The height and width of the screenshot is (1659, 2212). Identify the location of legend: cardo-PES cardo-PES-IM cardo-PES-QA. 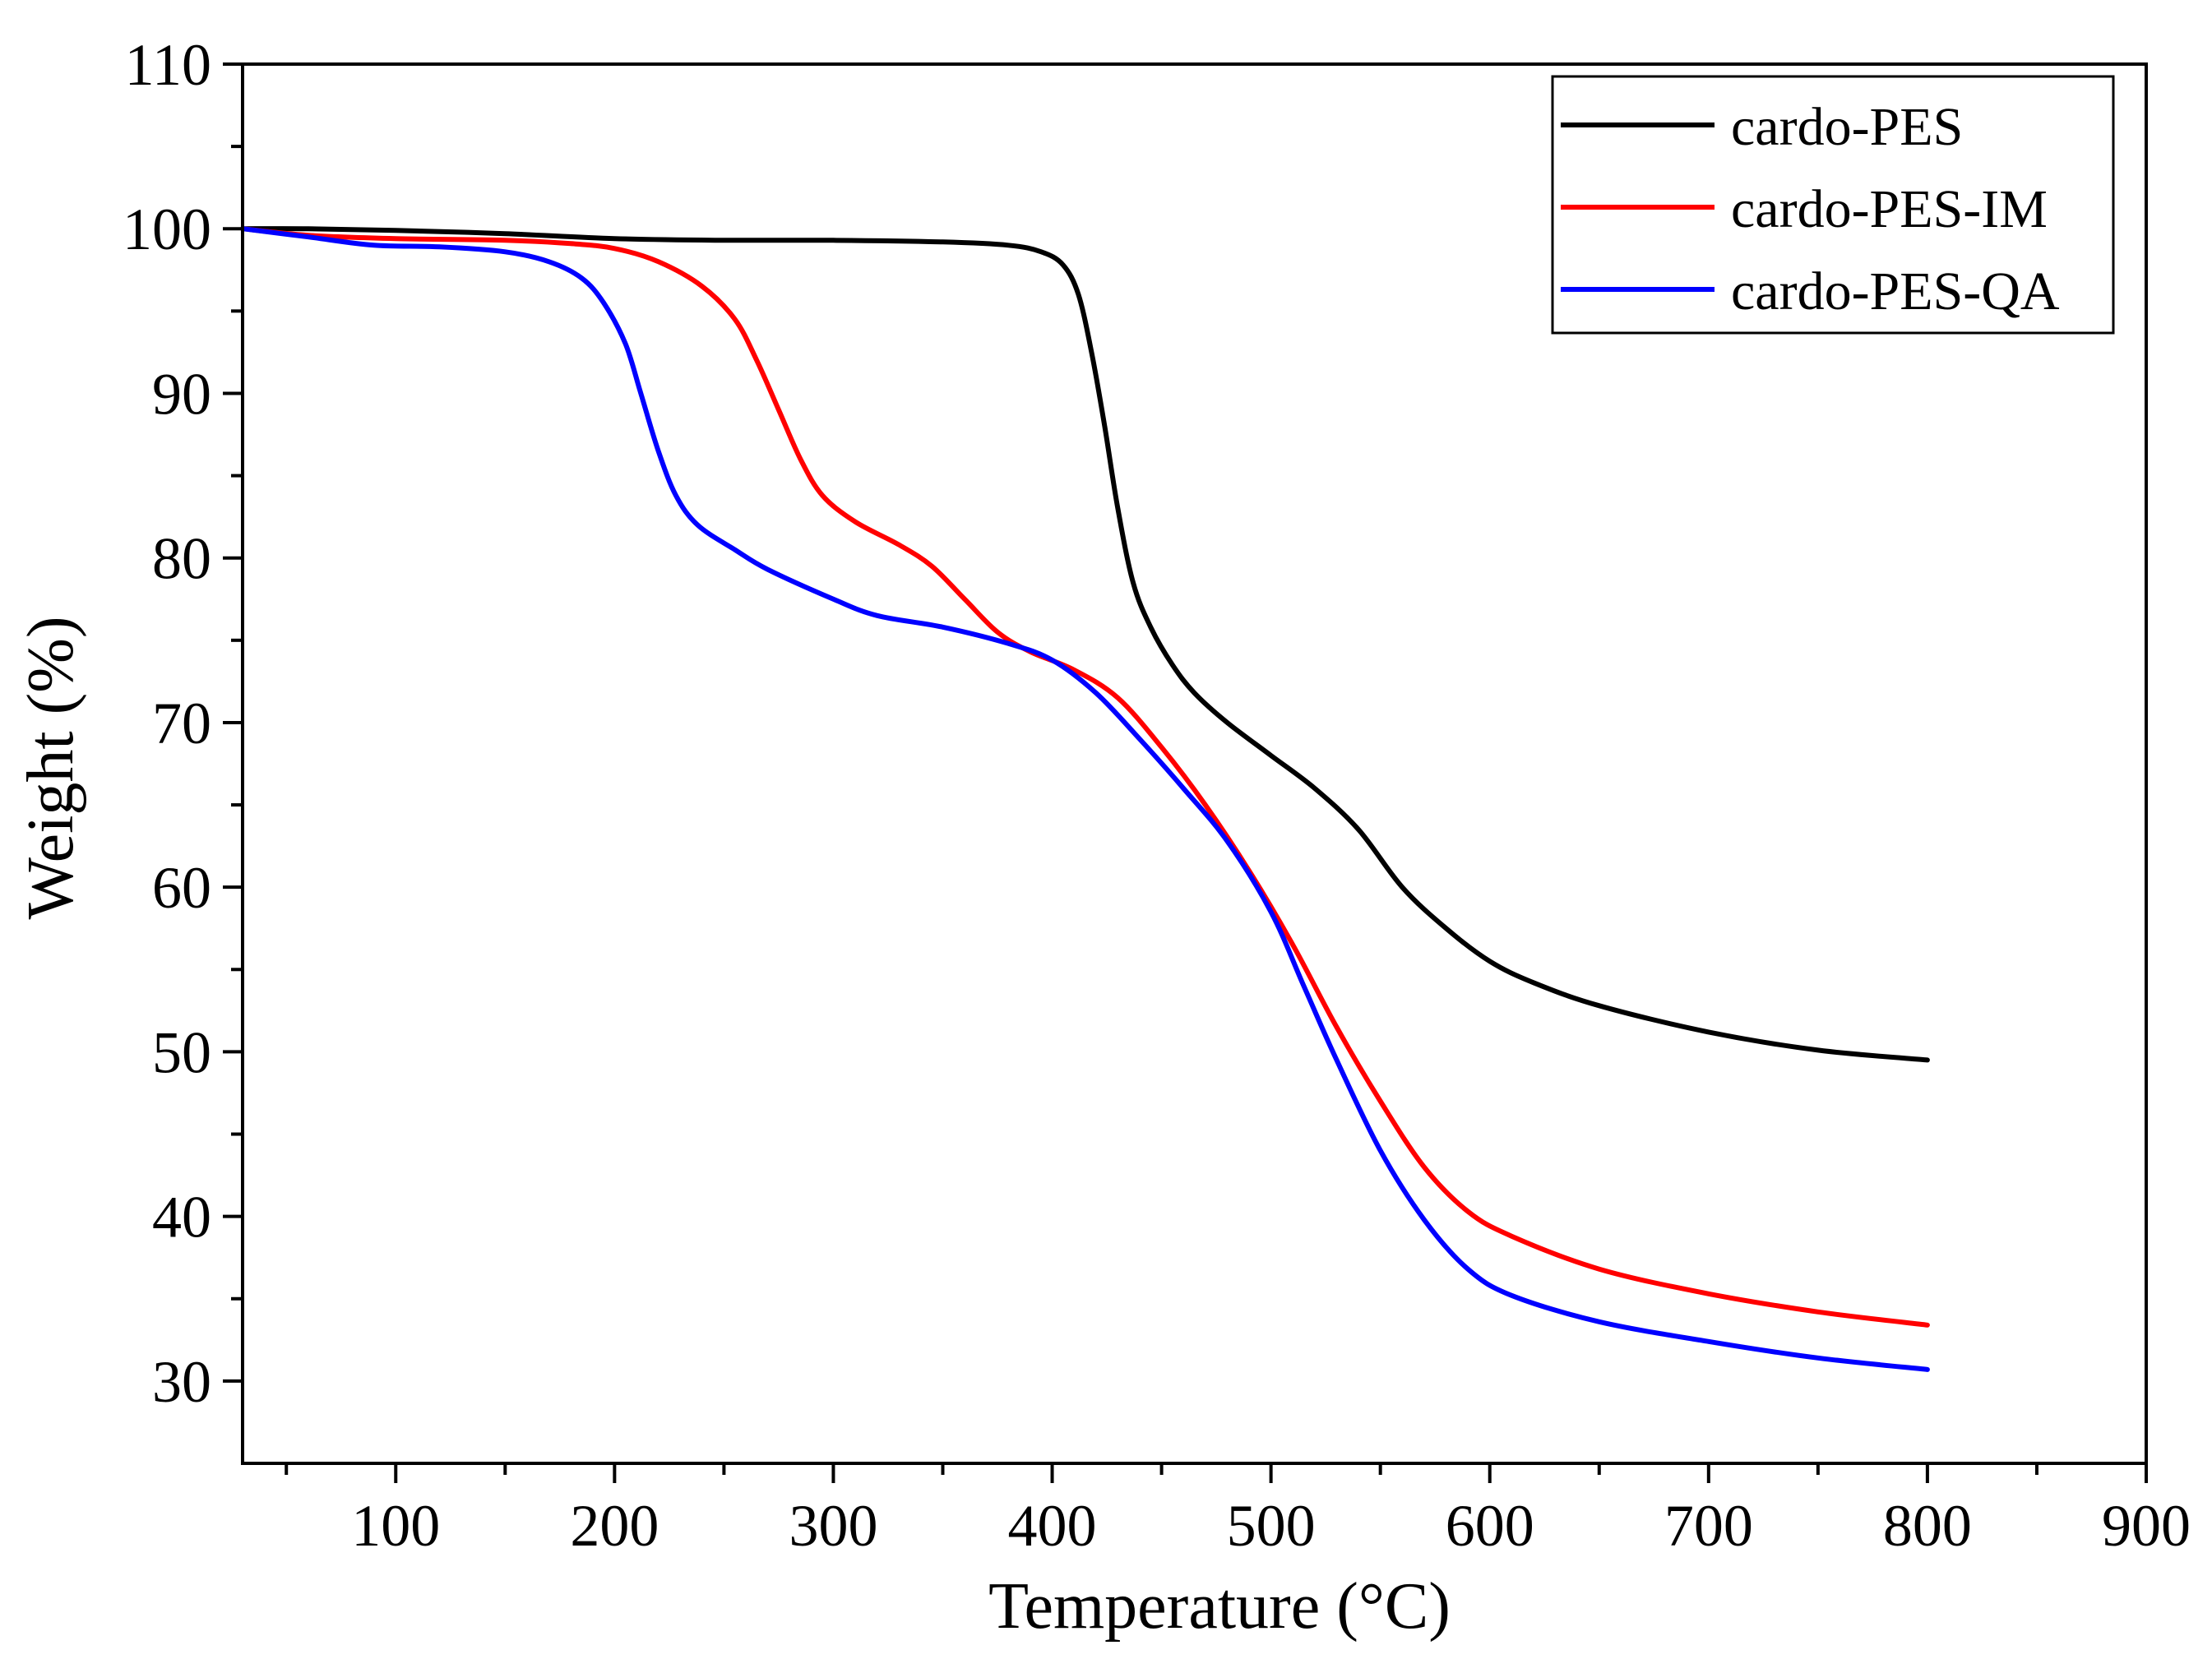
(1833, 205).